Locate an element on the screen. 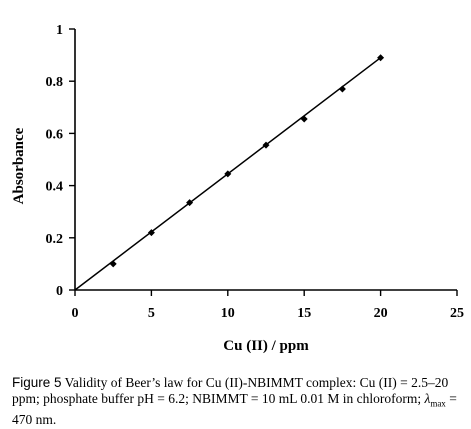 This screenshot has width=471, height=429. y-tick-label: 0 is located at coordinates (59, 291).